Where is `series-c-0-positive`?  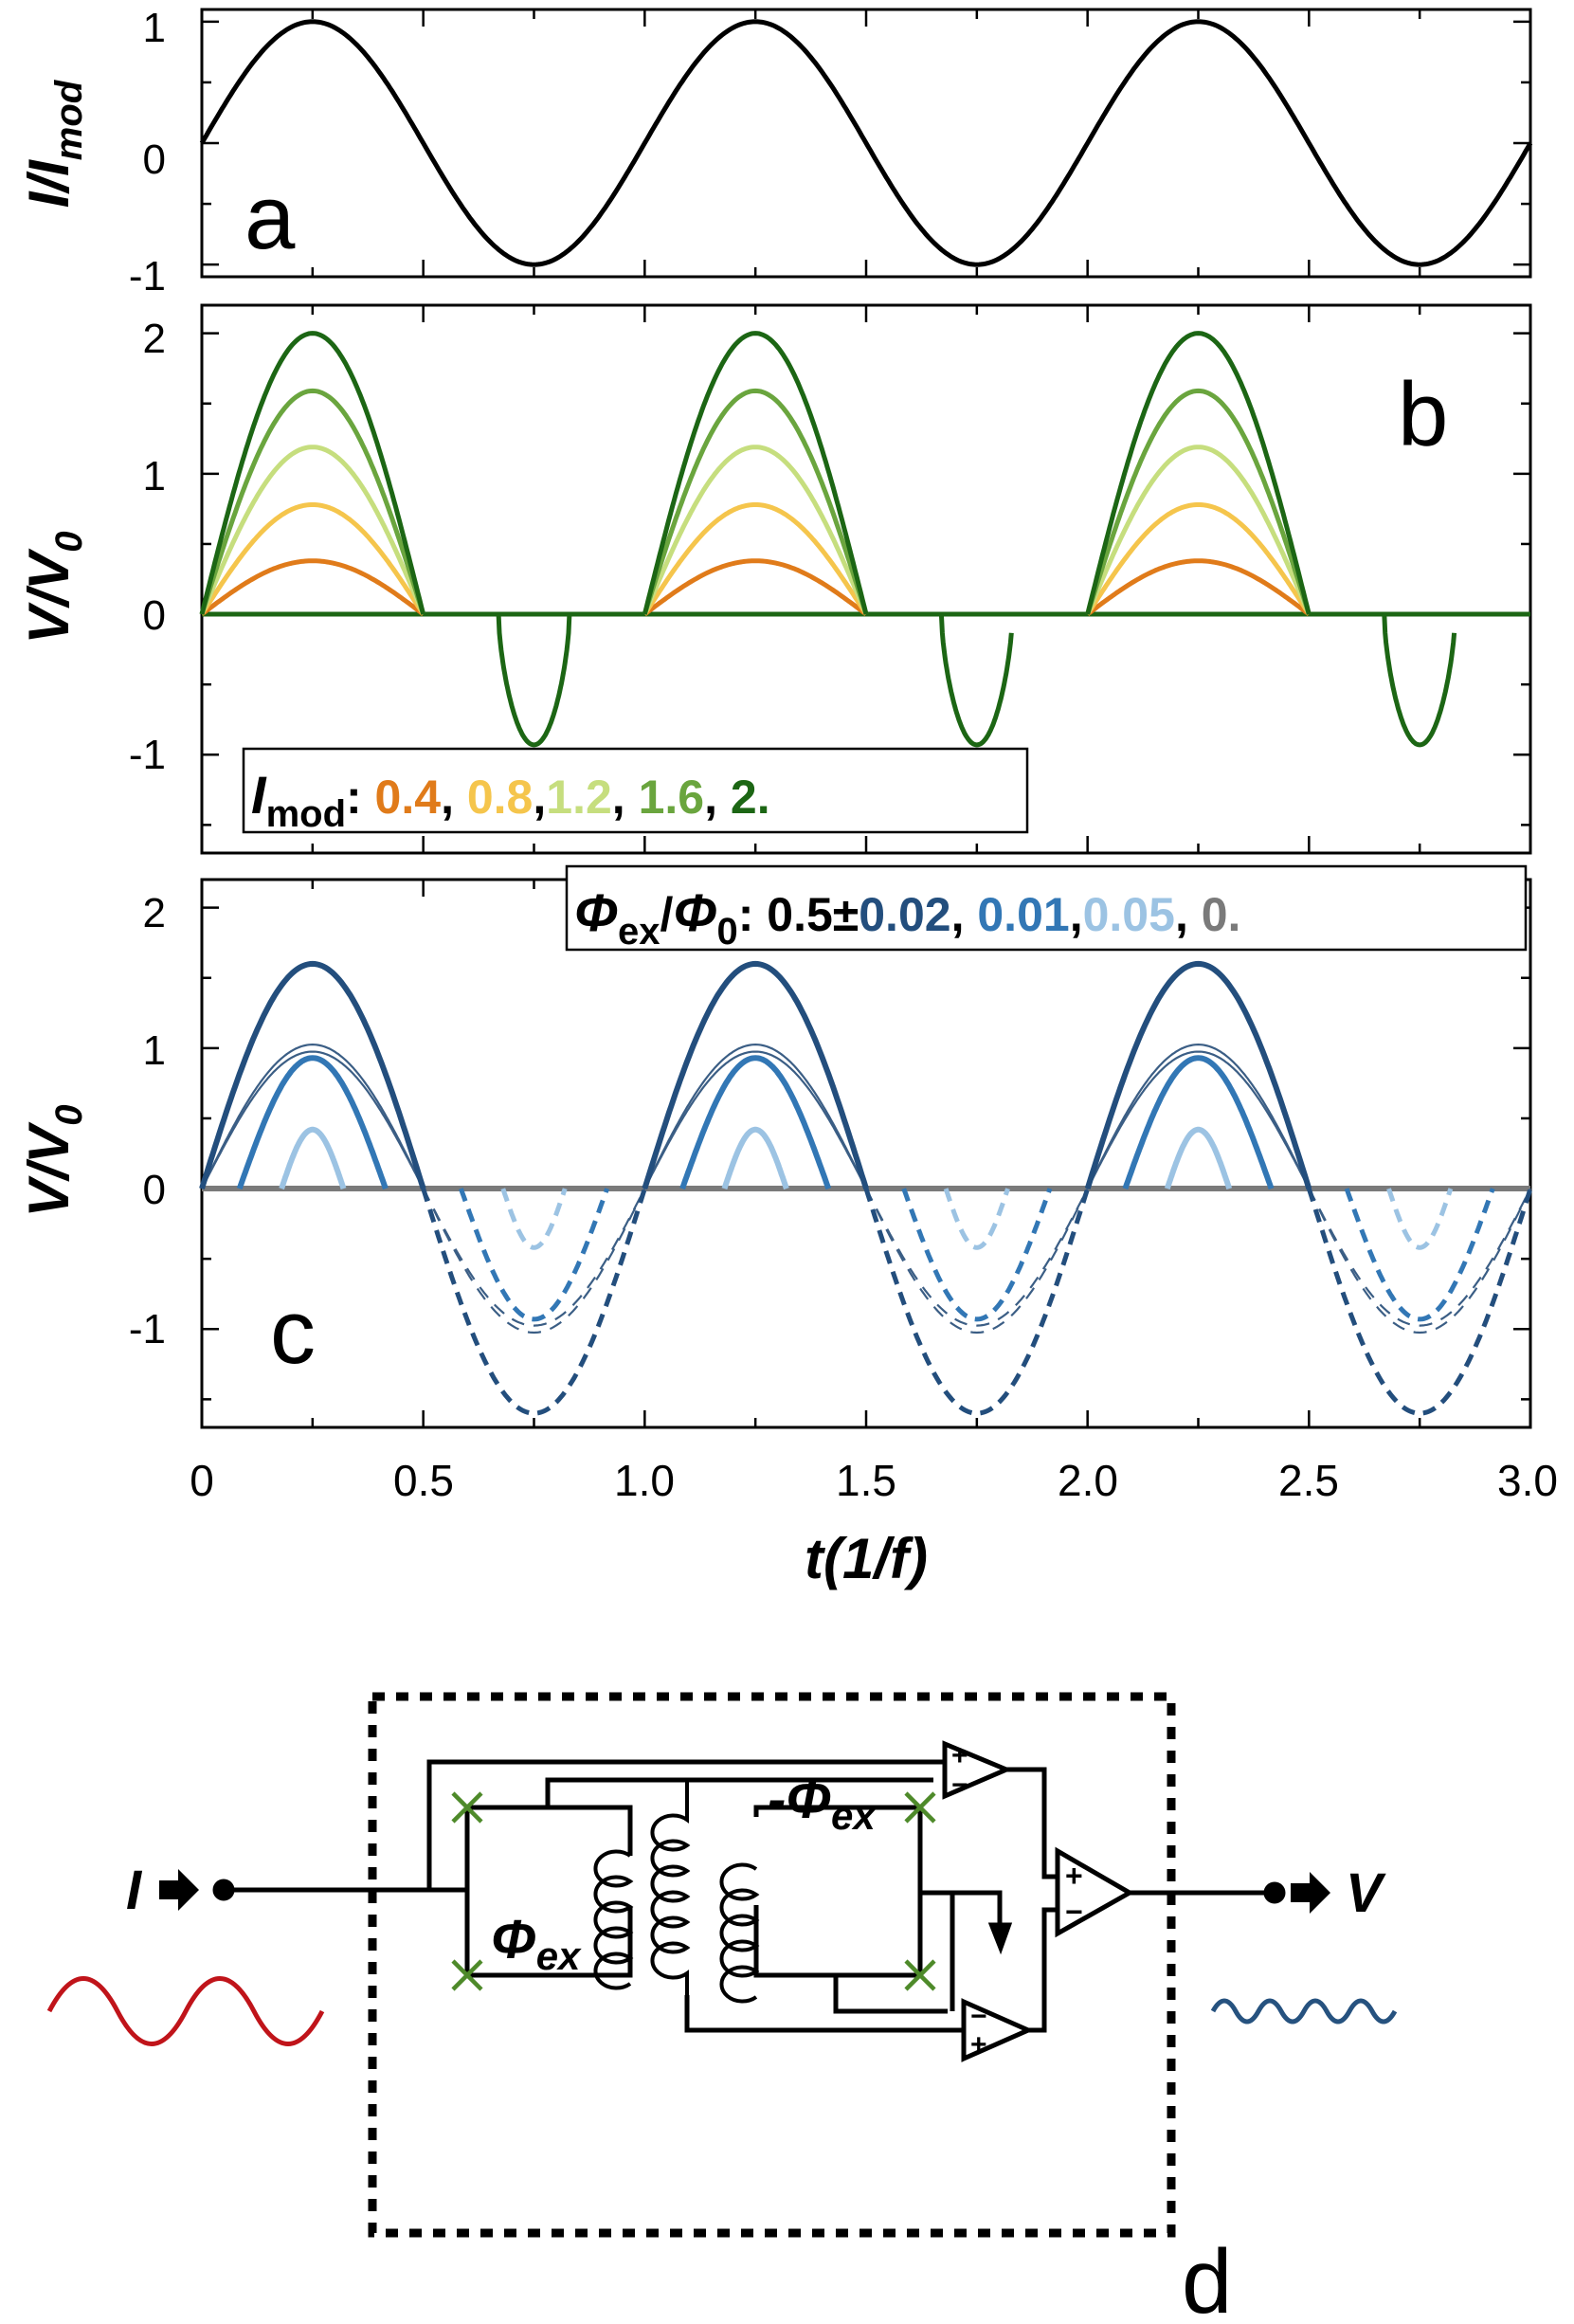 series-c-0-positive is located at coordinates (1198, 1074).